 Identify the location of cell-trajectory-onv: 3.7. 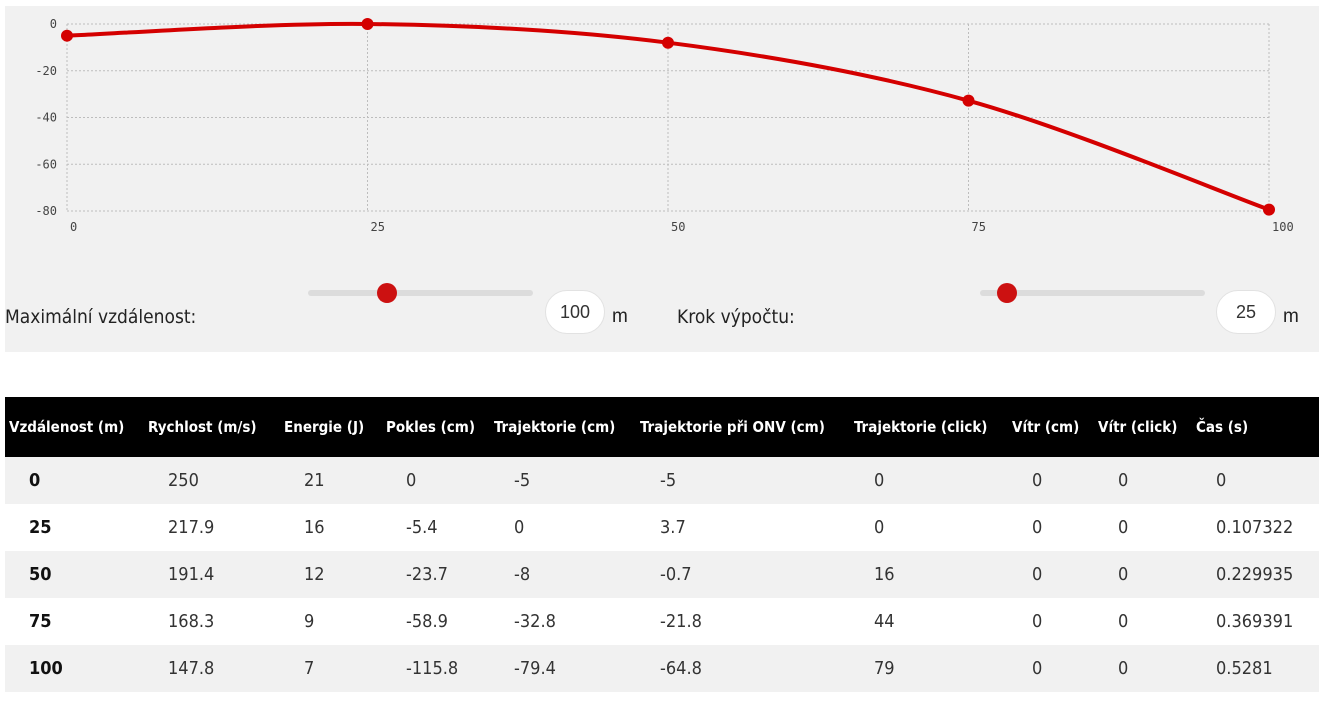
(743, 527).